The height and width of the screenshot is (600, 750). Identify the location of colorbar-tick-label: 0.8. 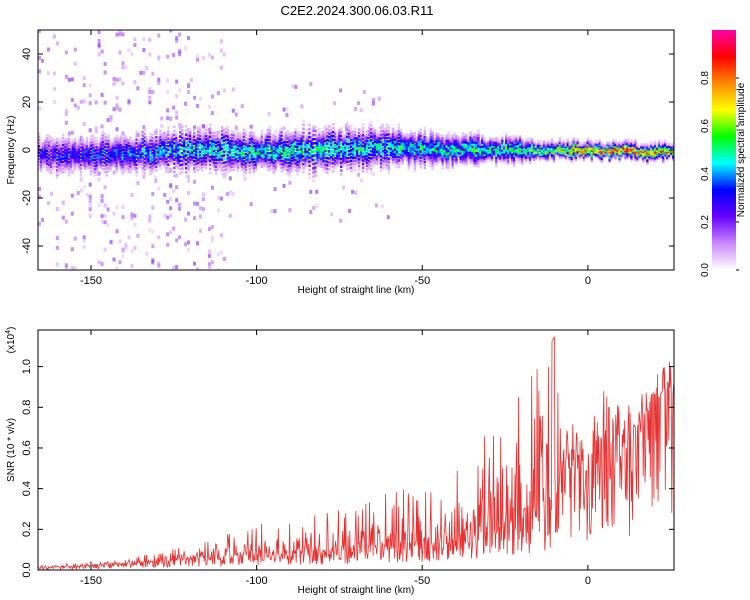
(705, 78).